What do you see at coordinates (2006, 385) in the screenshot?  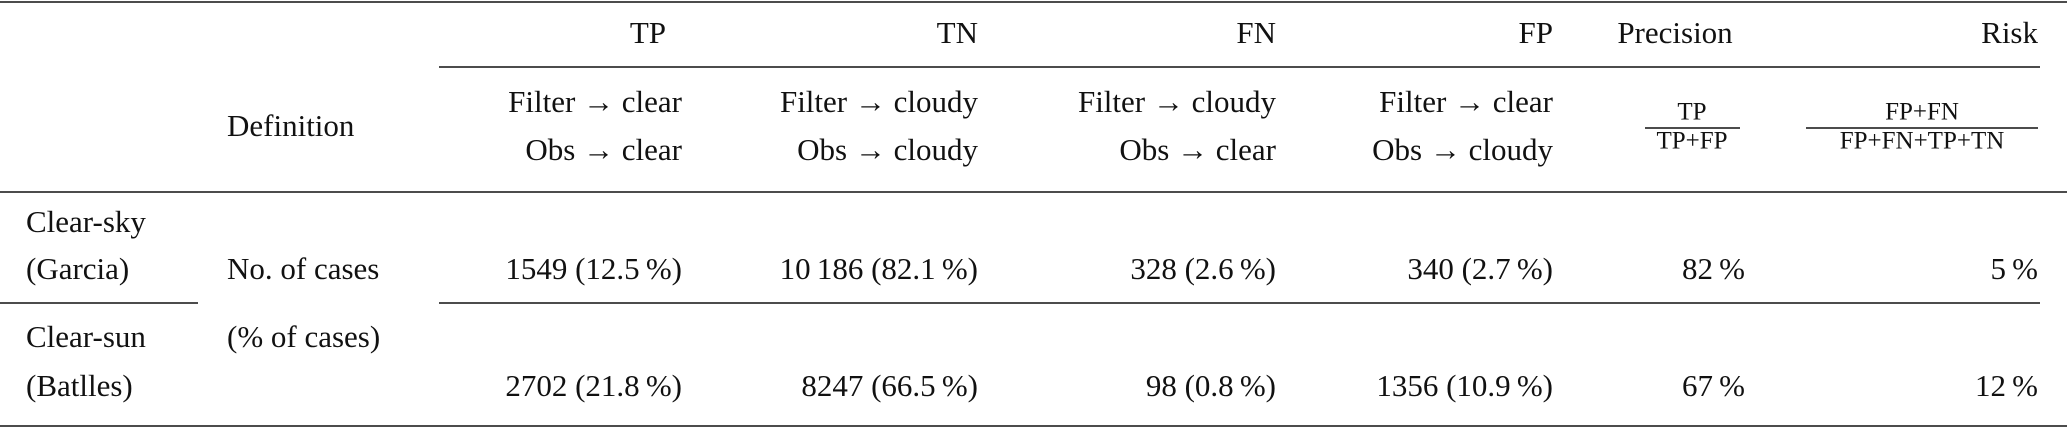 I see `cell: 12 %` at bounding box center [2006, 385].